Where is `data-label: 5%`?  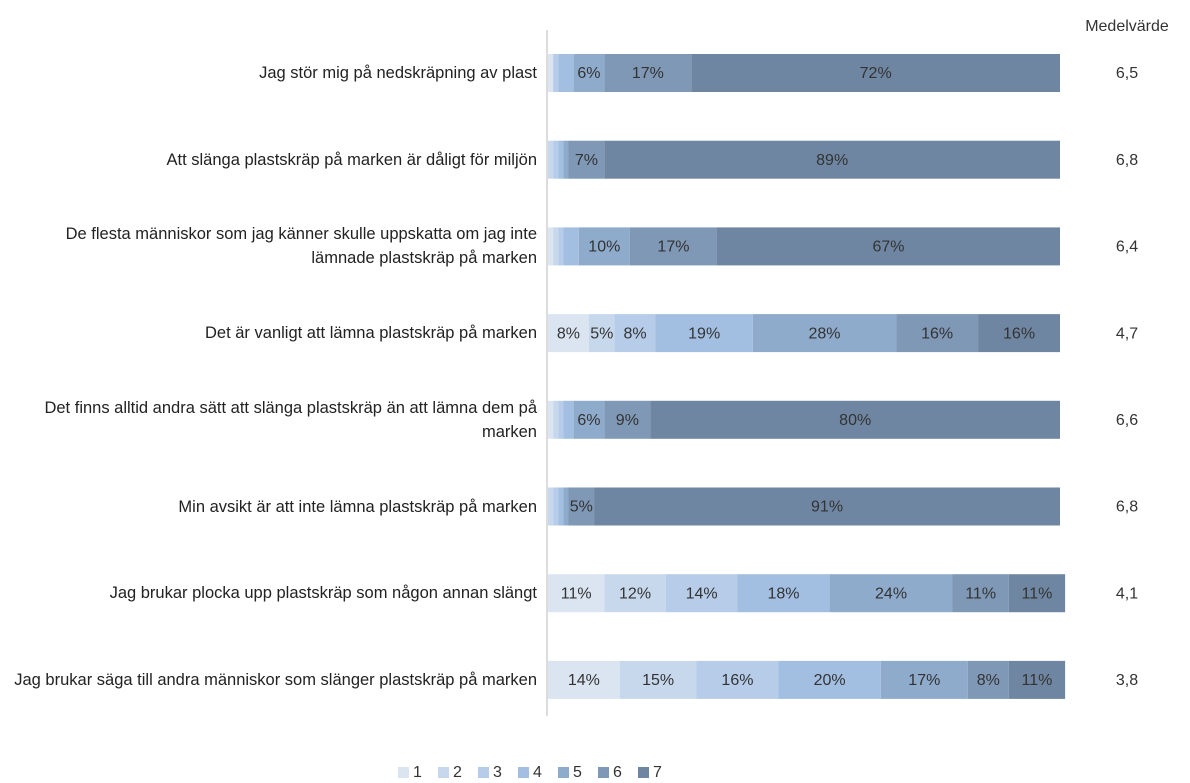
data-label: 5% is located at coordinates (581, 507).